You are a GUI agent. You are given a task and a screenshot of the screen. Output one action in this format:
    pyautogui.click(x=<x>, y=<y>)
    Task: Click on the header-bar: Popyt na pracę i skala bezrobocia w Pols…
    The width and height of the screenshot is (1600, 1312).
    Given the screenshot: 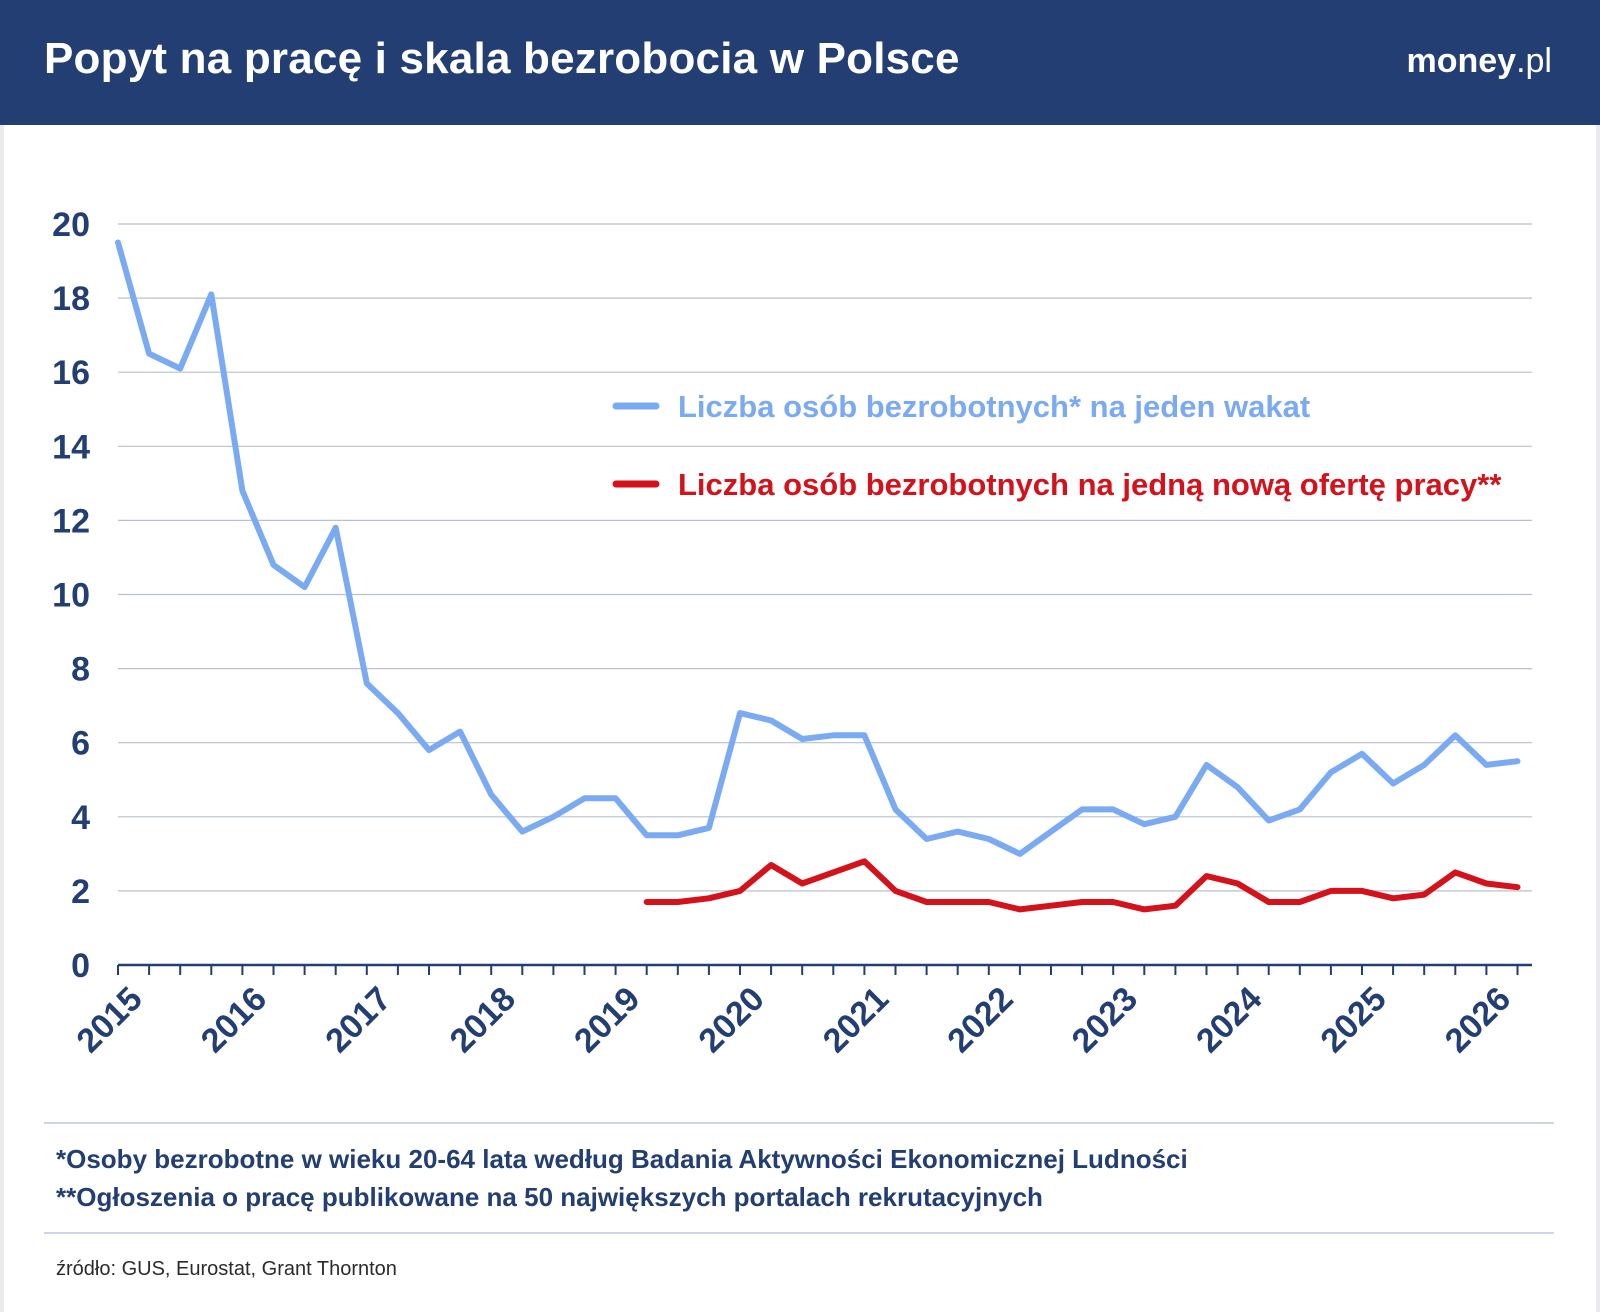 What is the action you would take?
    pyautogui.click(x=800, y=62)
    